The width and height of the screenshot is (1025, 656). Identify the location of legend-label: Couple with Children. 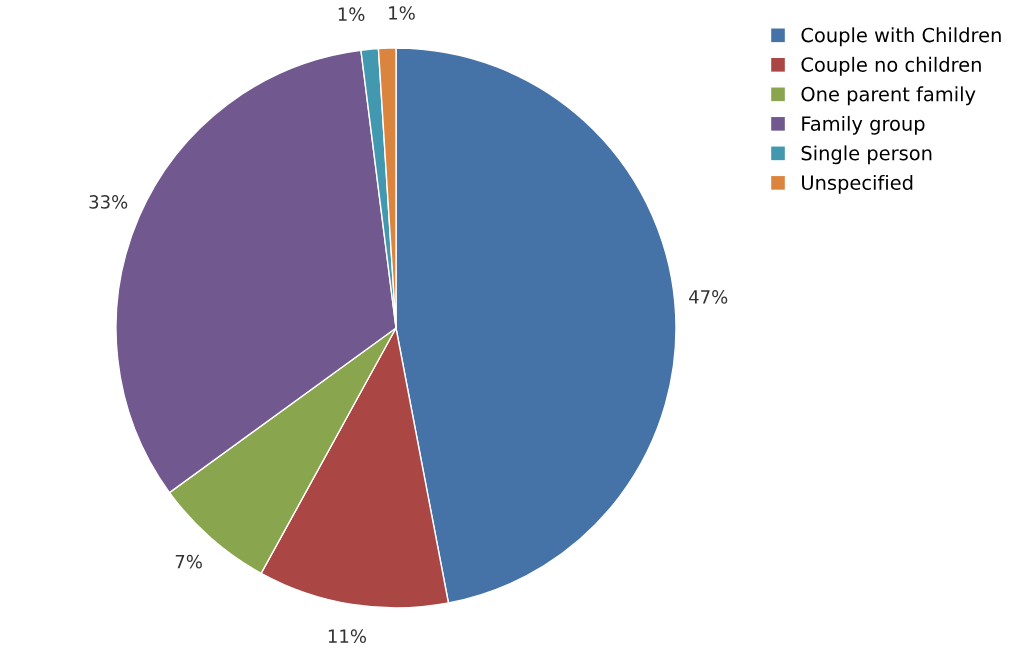
(901, 37).